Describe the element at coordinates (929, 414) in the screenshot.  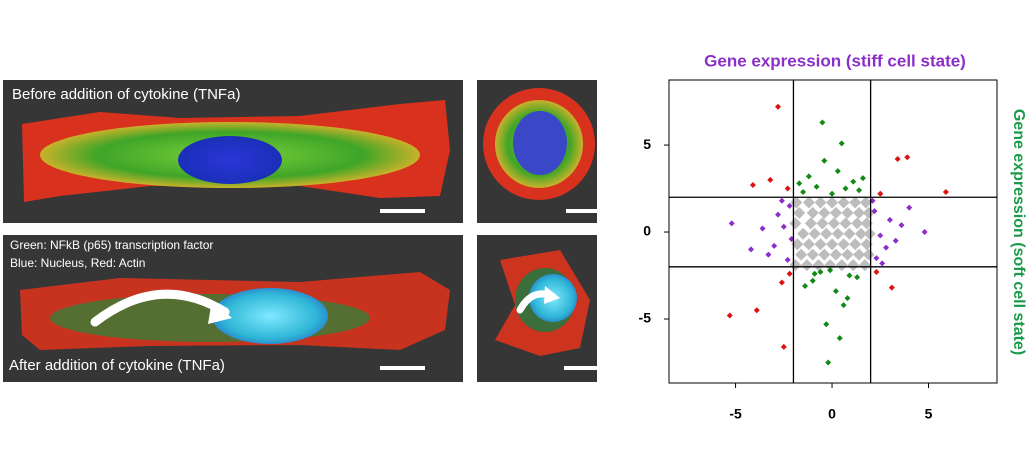
I see `x-tick-label: 5` at that location.